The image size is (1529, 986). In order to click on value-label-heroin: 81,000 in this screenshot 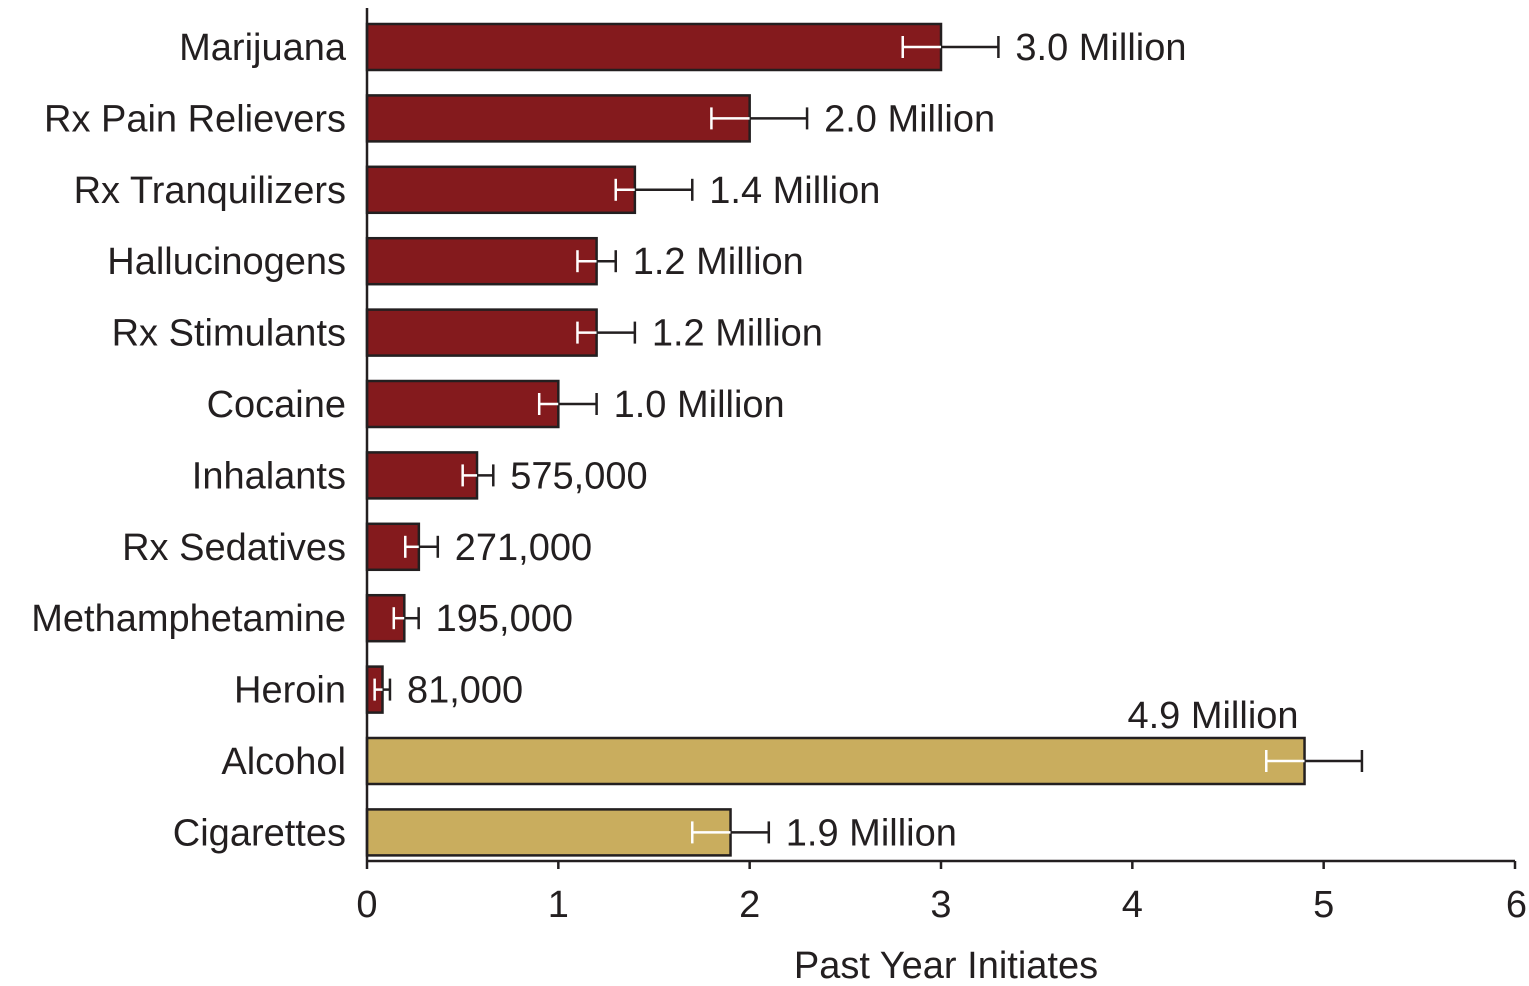, I will do `click(465, 691)`.